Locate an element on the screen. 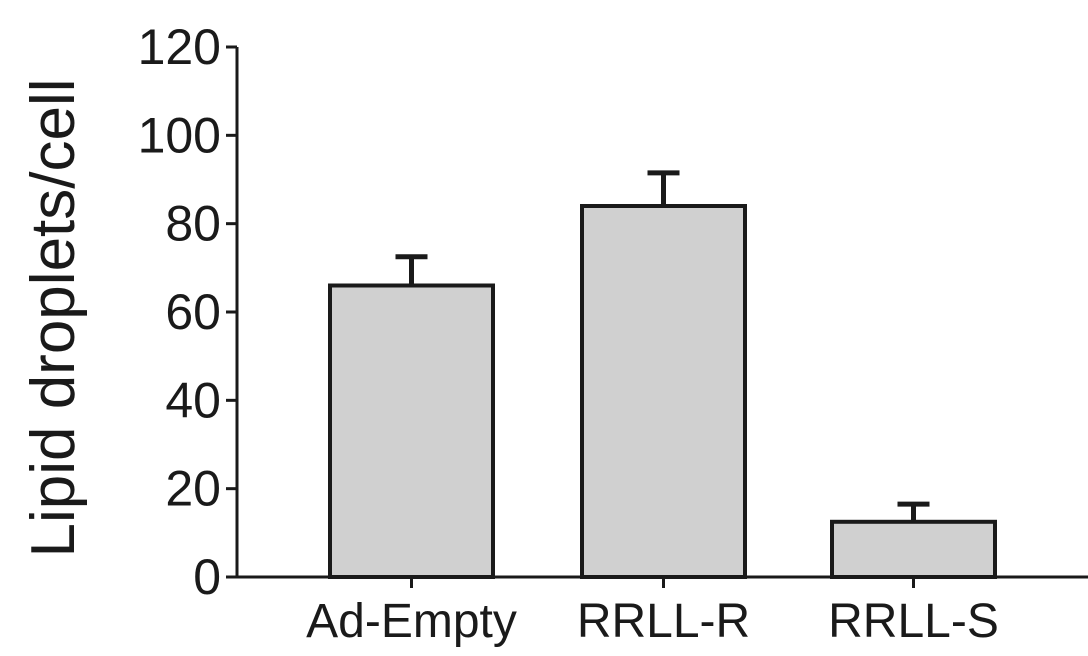  y-tick-label: 100 is located at coordinates (179, 135).